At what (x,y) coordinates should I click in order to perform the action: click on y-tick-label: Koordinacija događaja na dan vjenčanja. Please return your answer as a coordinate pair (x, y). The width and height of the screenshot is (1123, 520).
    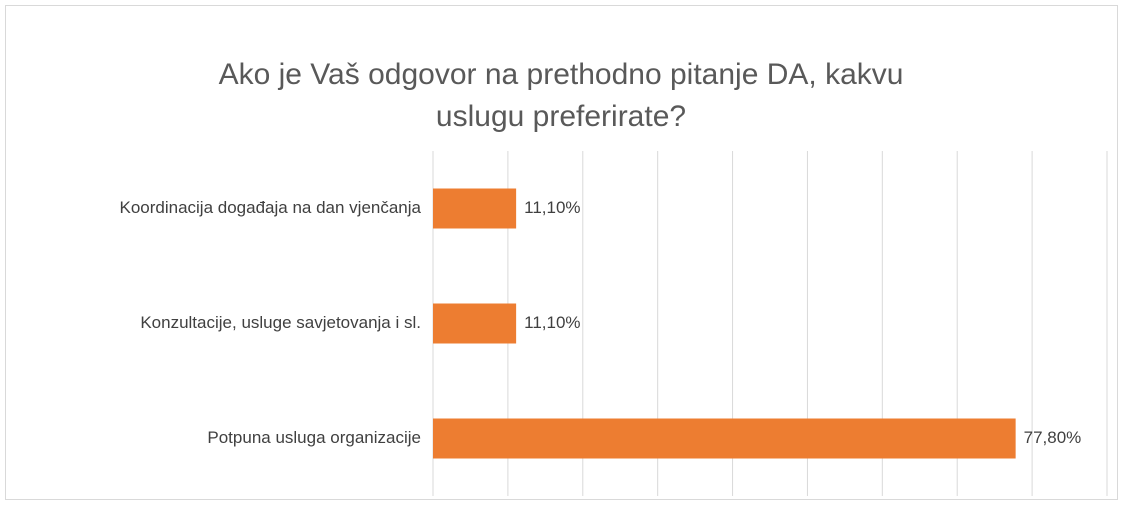
    Looking at the image, I should click on (270, 207).